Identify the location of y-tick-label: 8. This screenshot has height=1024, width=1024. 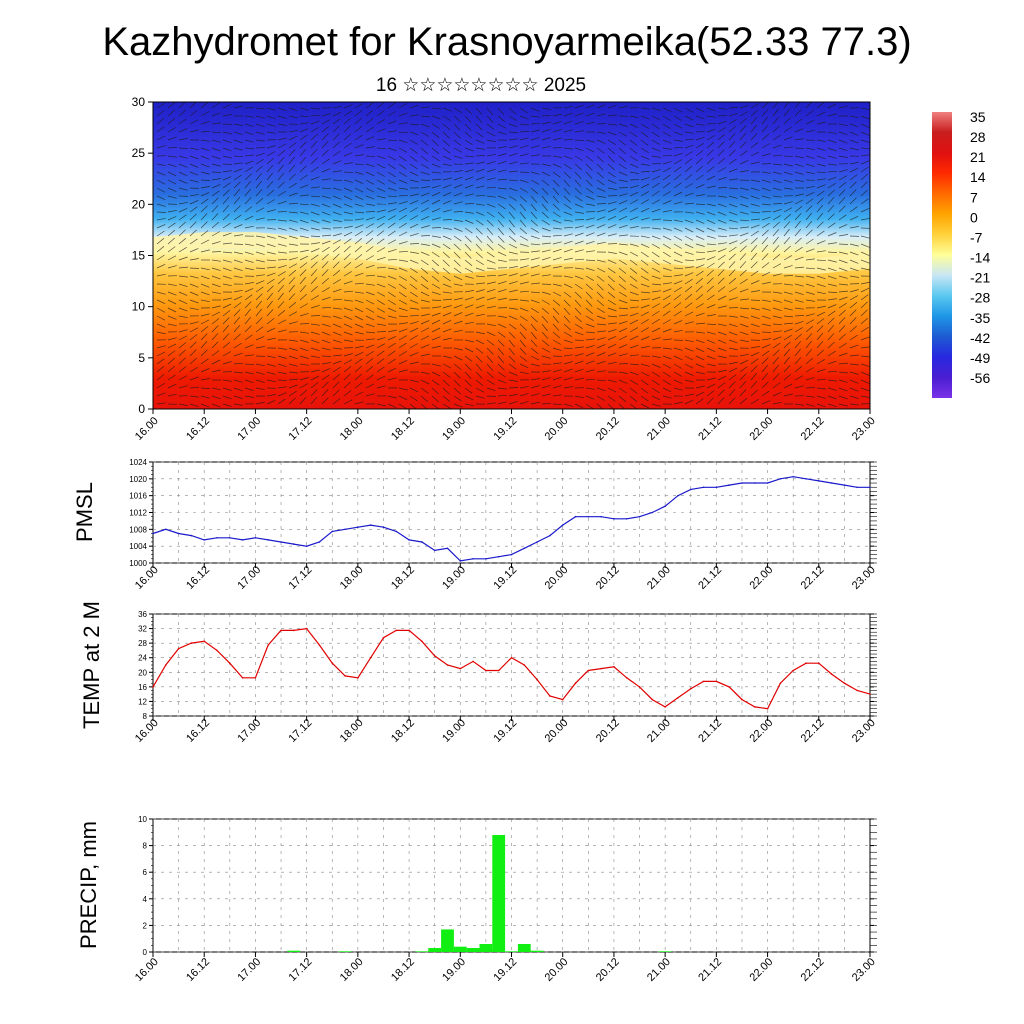
(145, 716).